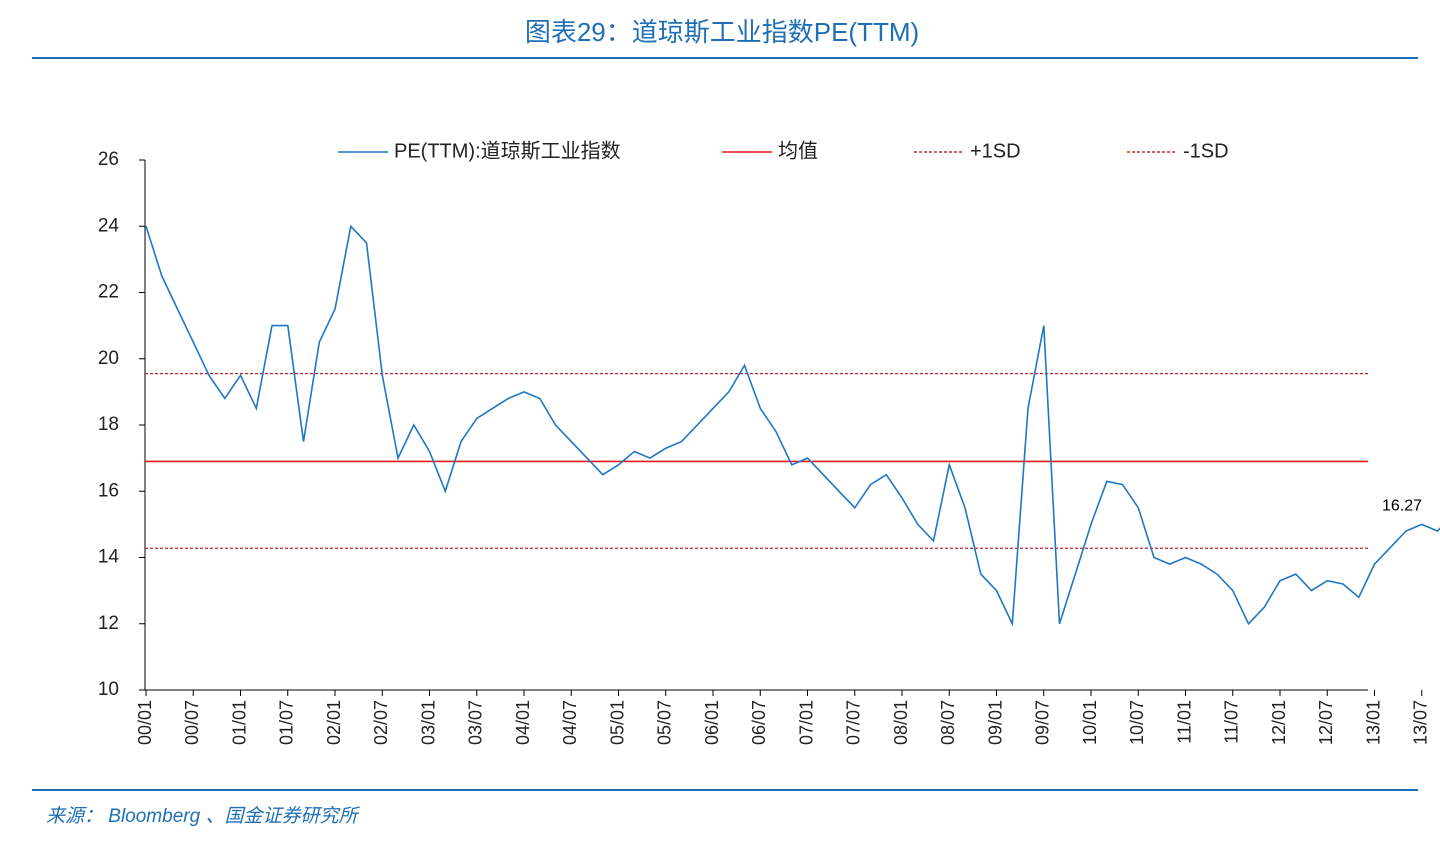 The image size is (1440, 854). Describe the element at coordinates (507, 150) in the screenshot. I see `legend-label: PE(TTM):道琼斯工业指数` at that location.